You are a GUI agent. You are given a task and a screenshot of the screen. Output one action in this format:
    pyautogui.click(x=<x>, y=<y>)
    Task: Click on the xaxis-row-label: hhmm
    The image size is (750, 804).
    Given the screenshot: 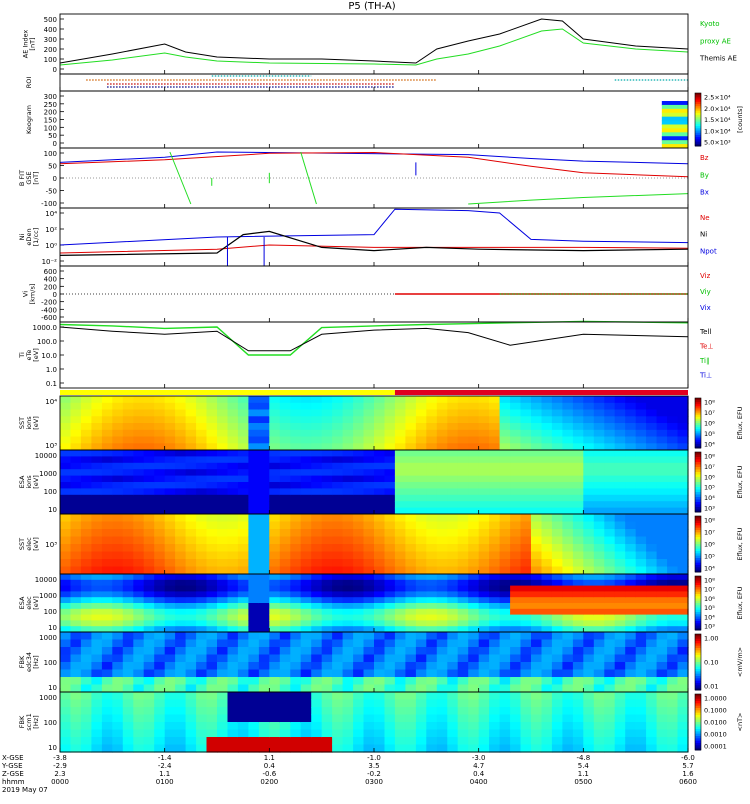 What is the action you would take?
    pyautogui.click(x=13, y=782)
    